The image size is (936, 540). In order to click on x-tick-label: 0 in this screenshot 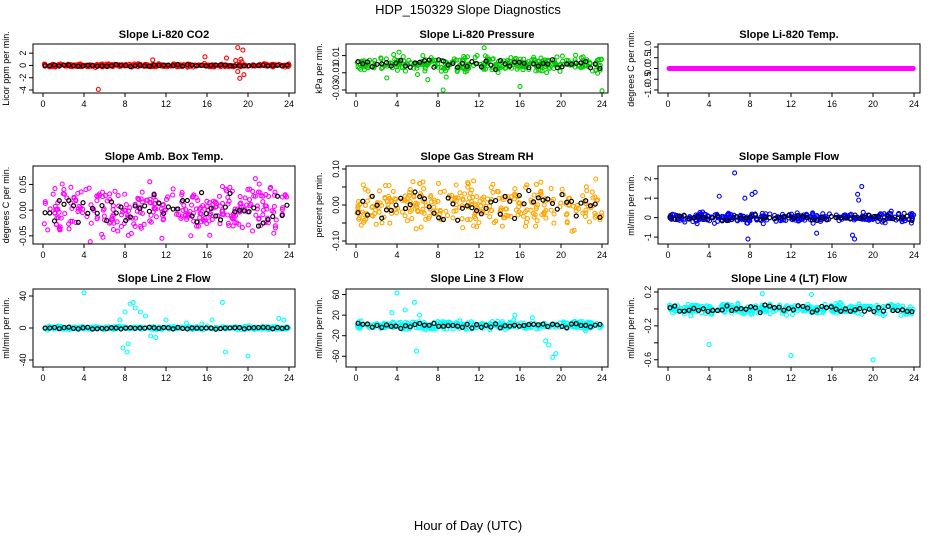, I will do `click(667, 378)`.